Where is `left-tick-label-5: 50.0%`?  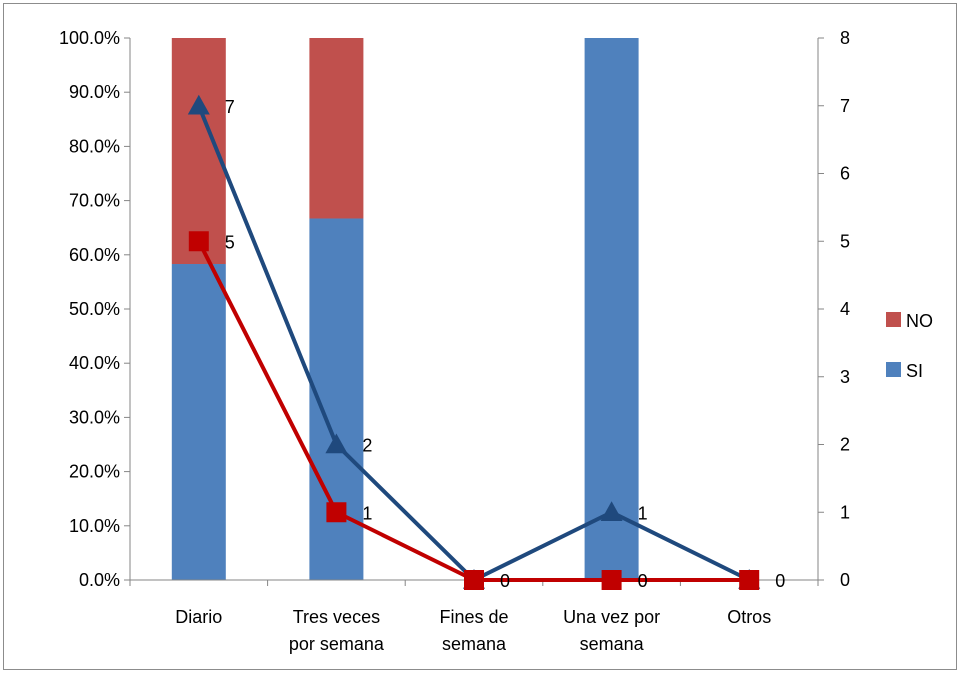 left-tick-label-5: 50.0% is located at coordinates (94, 309).